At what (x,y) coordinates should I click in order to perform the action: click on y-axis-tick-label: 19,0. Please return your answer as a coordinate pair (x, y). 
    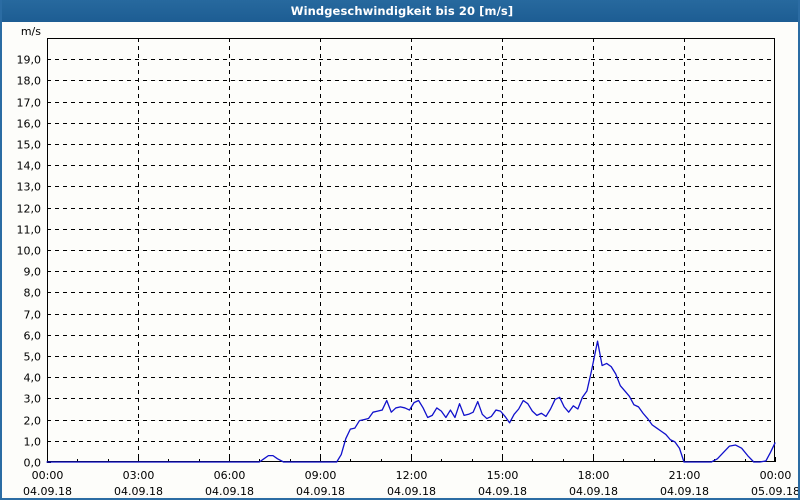
    Looking at the image, I should click on (29, 60).